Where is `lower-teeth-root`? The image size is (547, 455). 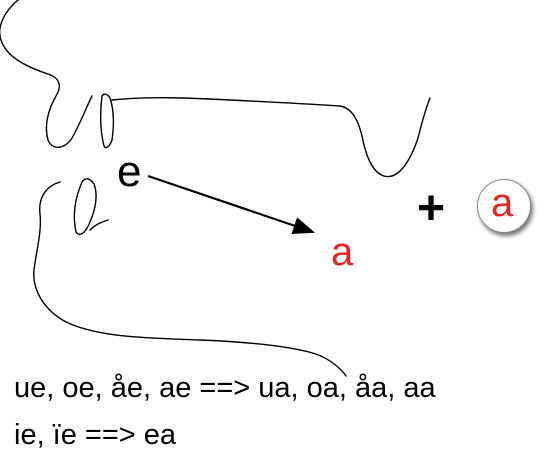
lower-teeth-root is located at coordinates (99, 225).